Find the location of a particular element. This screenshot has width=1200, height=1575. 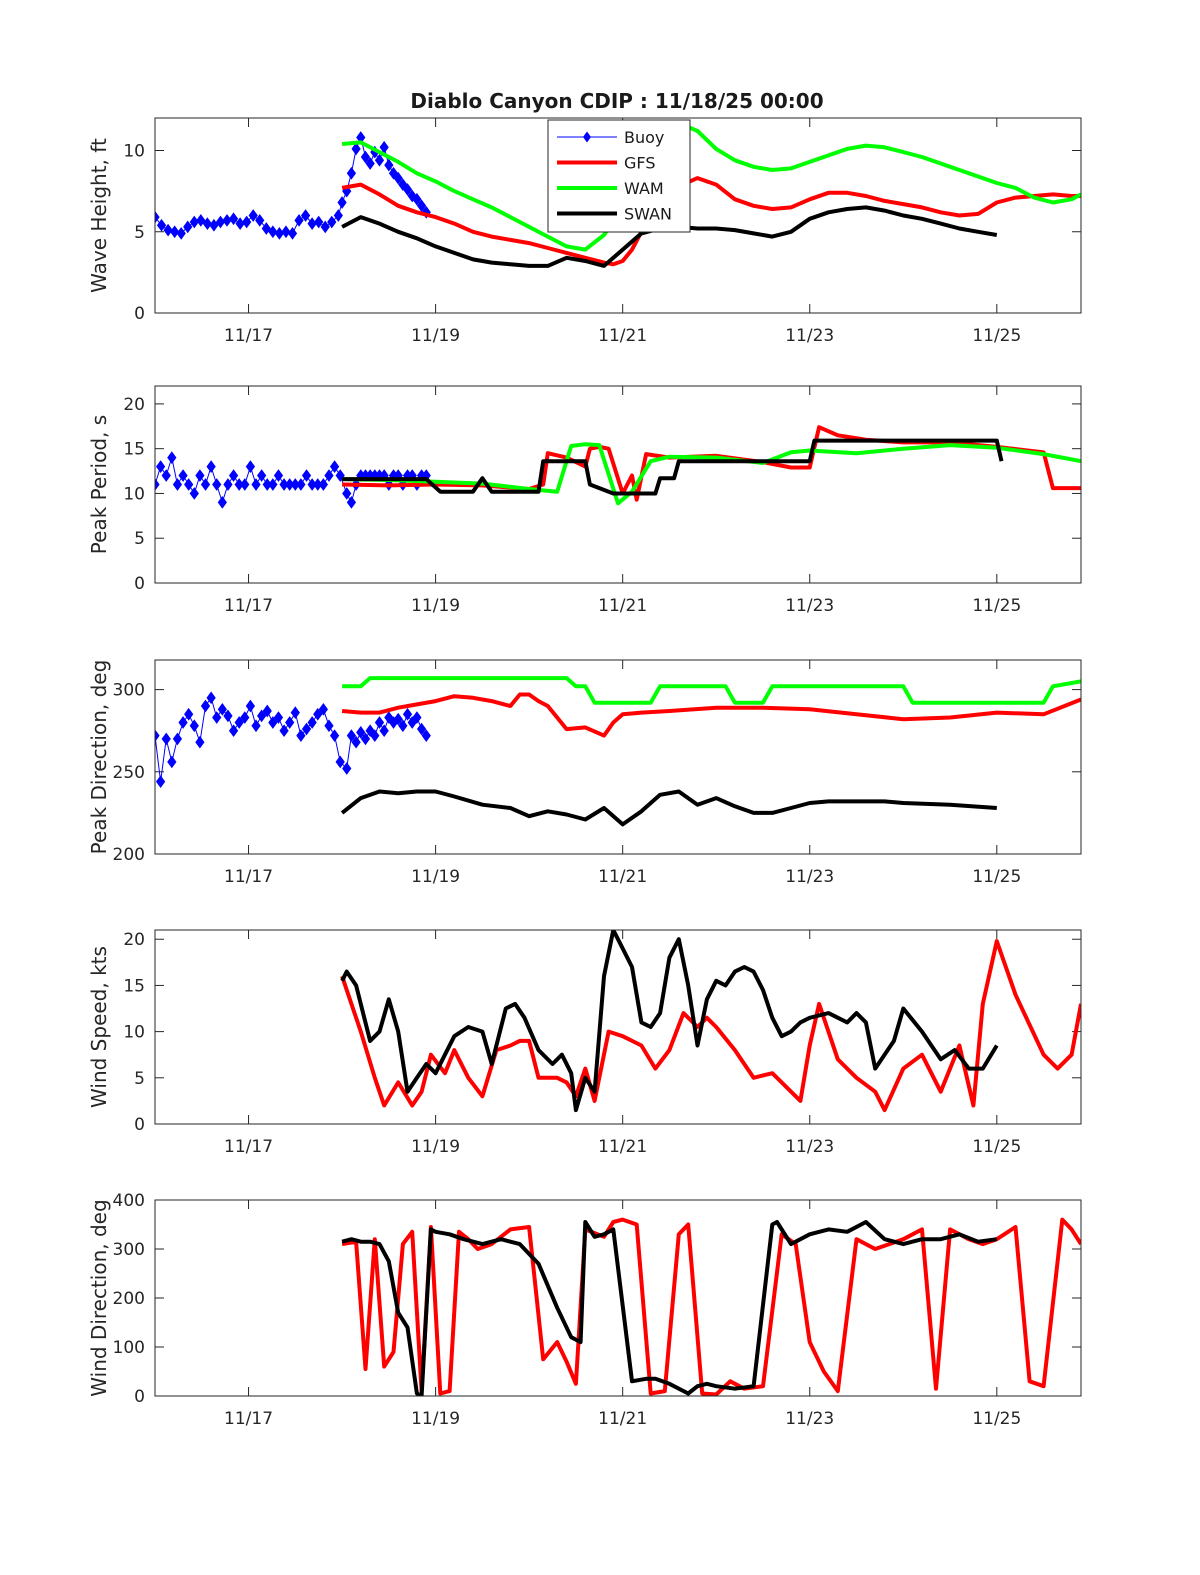

y-axis-label: Peak Direction, deg is located at coordinates (99, 757).